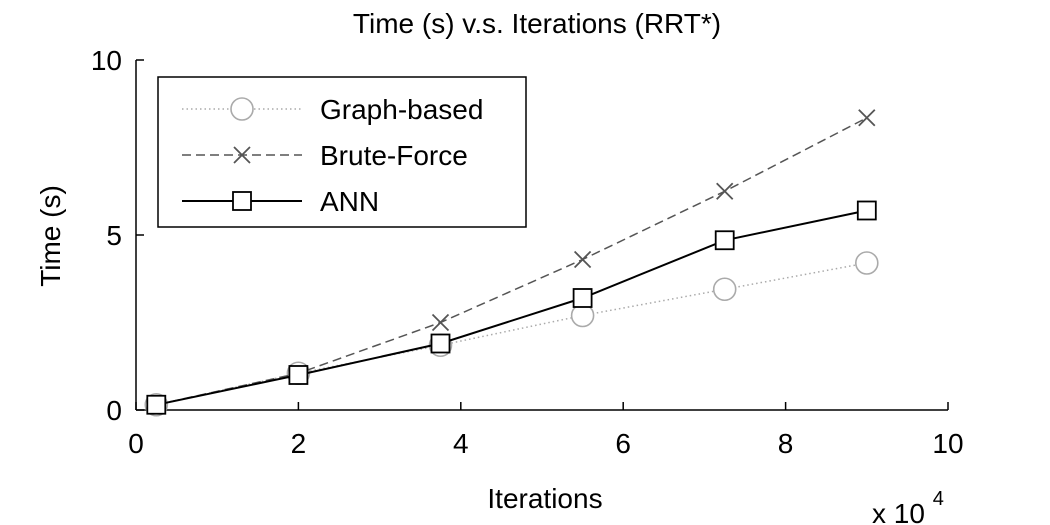 The height and width of the screenshot is (525, 1050). Describe the element at coordinates (136, 443) in the screenshot. I see `x-tick-label: 0` at that location.